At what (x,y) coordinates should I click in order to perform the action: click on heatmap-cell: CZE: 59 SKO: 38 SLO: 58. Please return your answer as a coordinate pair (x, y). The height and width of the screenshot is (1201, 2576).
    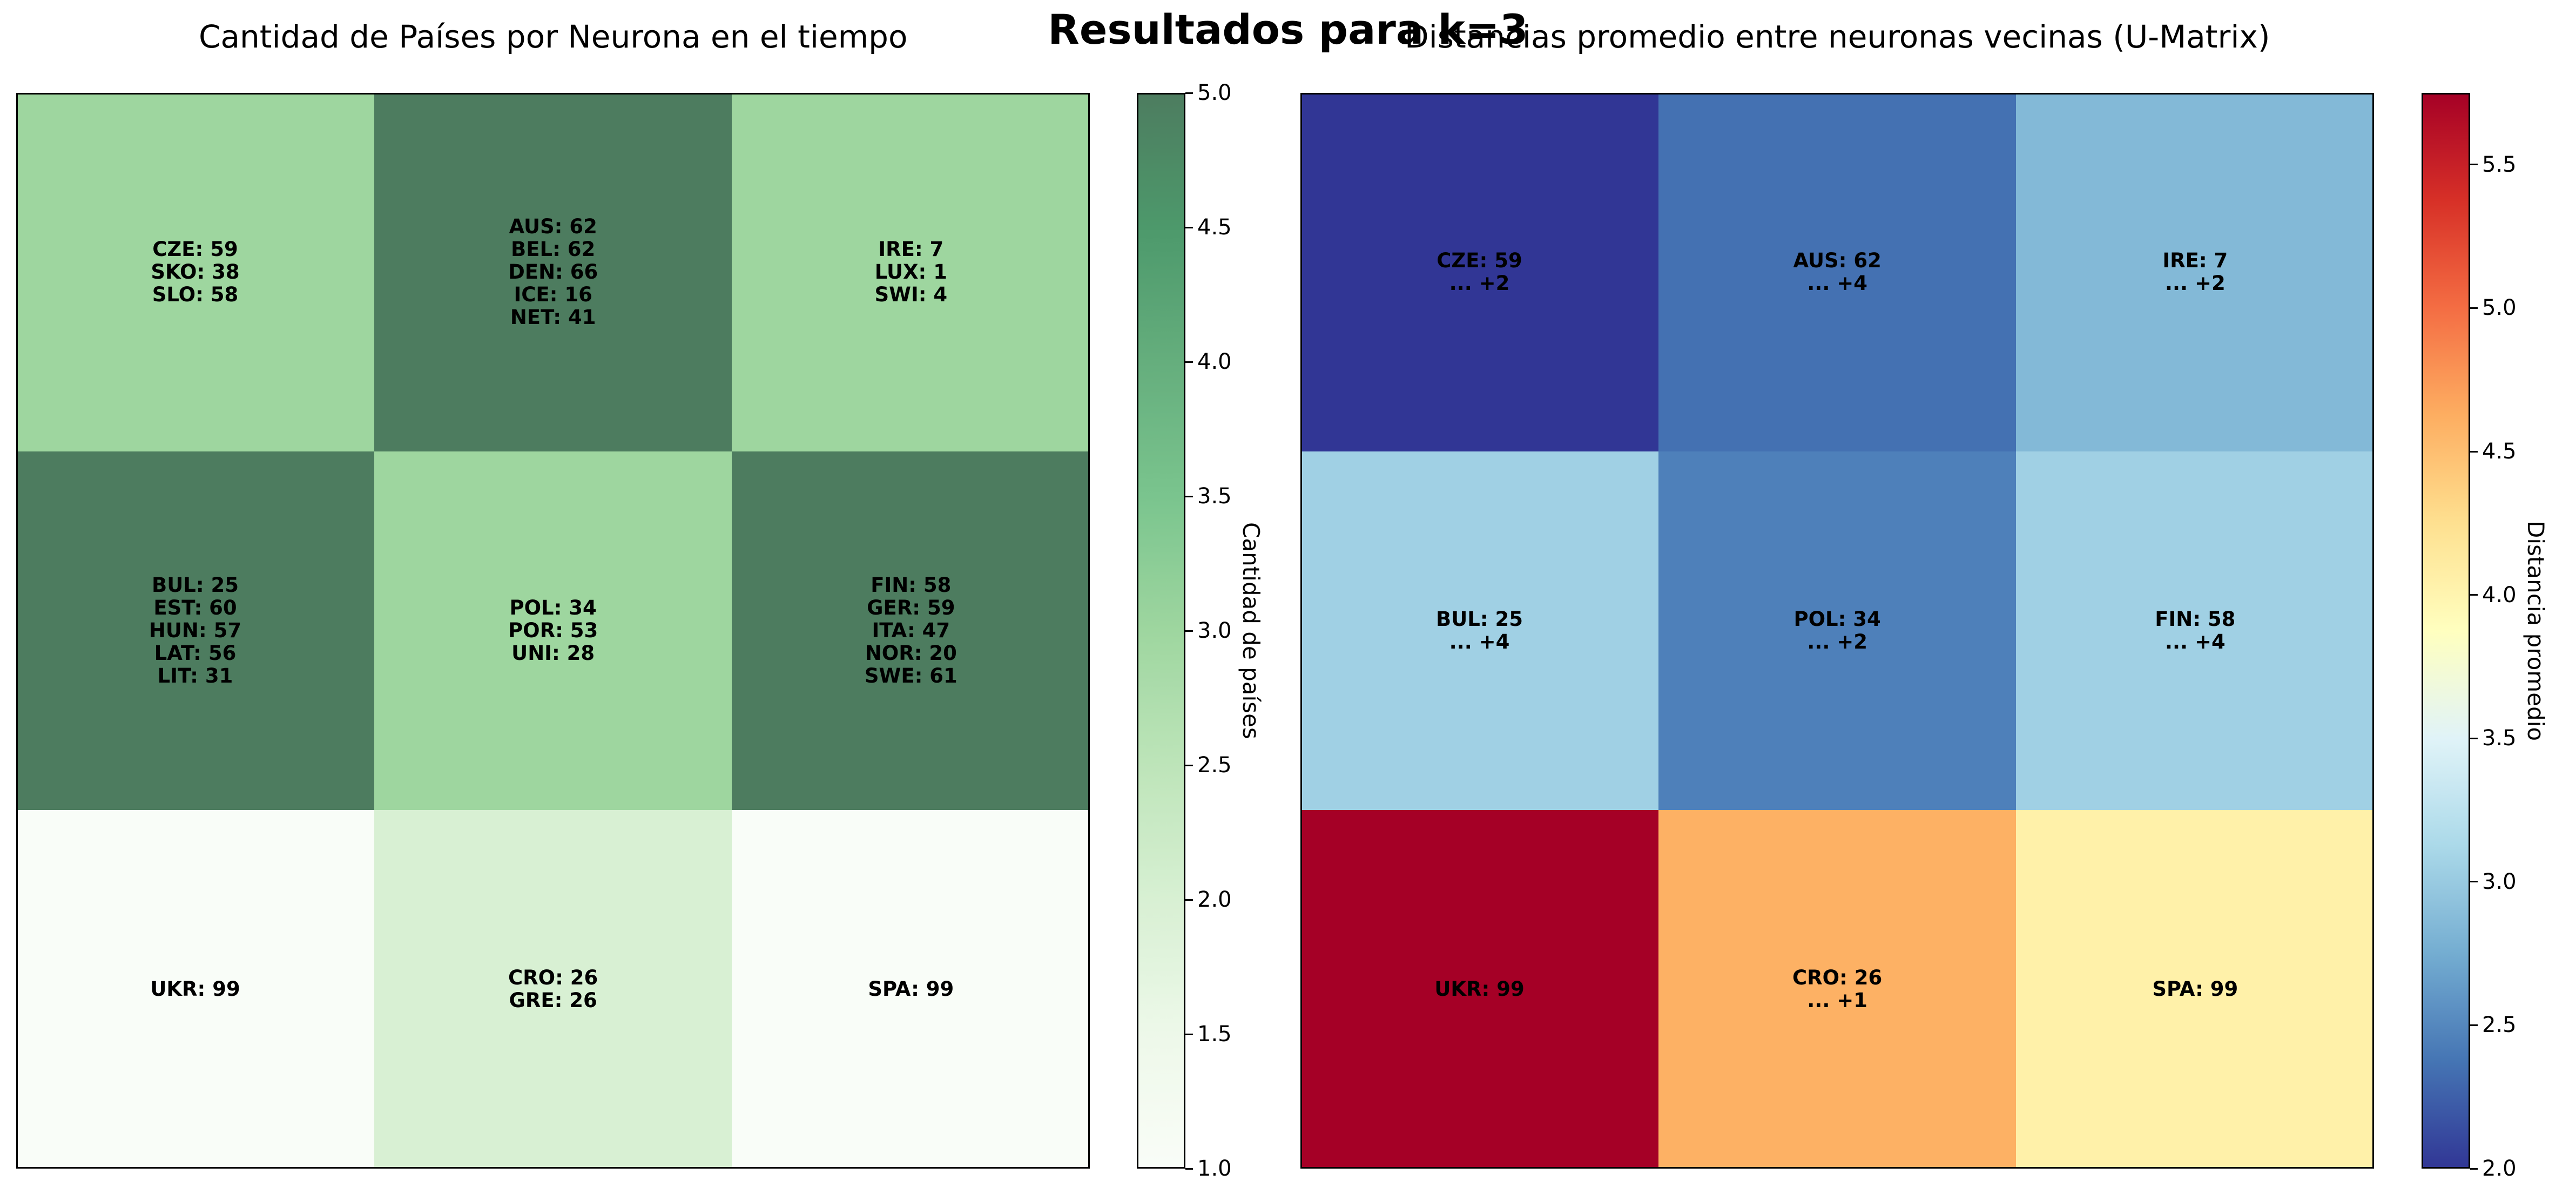
    Looking at the image, I should click on (195, 272).